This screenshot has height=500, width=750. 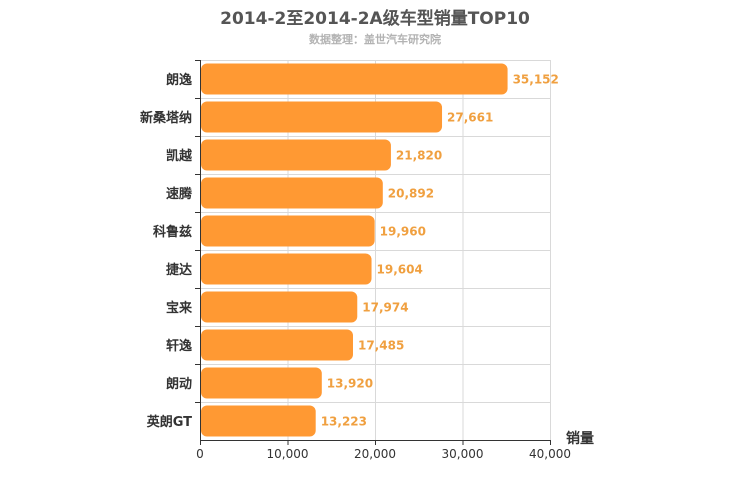 What do you see at coordinates (179, 270) in the screenshot?
I see `category-label: 捷达` at bounding box center [179, 270].